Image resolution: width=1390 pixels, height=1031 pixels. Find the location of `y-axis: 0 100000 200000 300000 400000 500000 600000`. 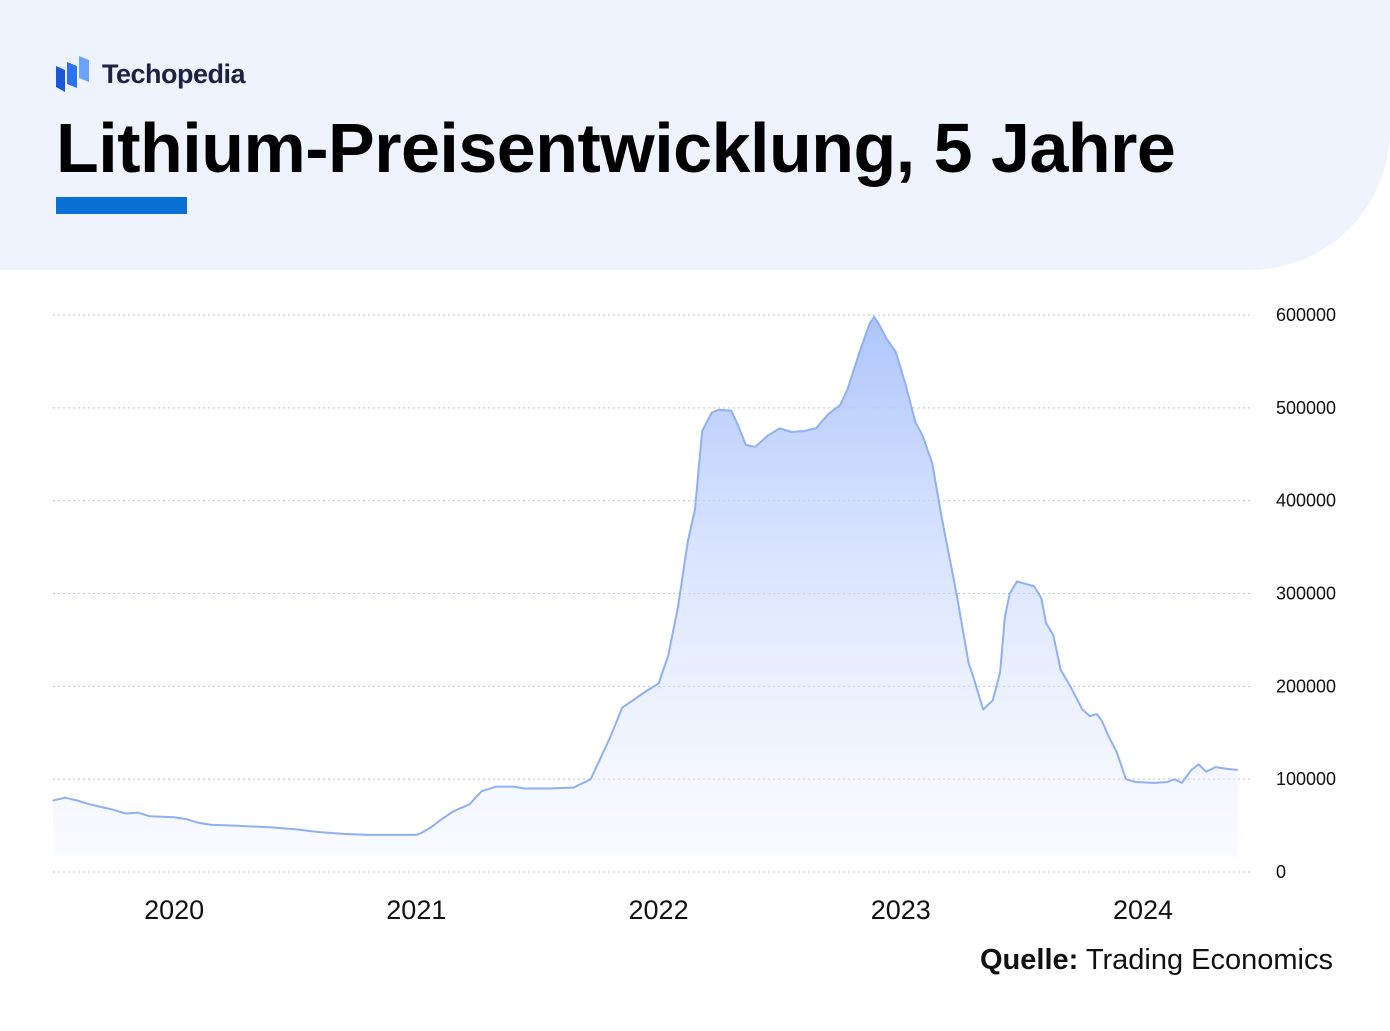

y-axis: 0 100000 200000 300000 400000 500000 600000 is located at coordinates (1306, 593).